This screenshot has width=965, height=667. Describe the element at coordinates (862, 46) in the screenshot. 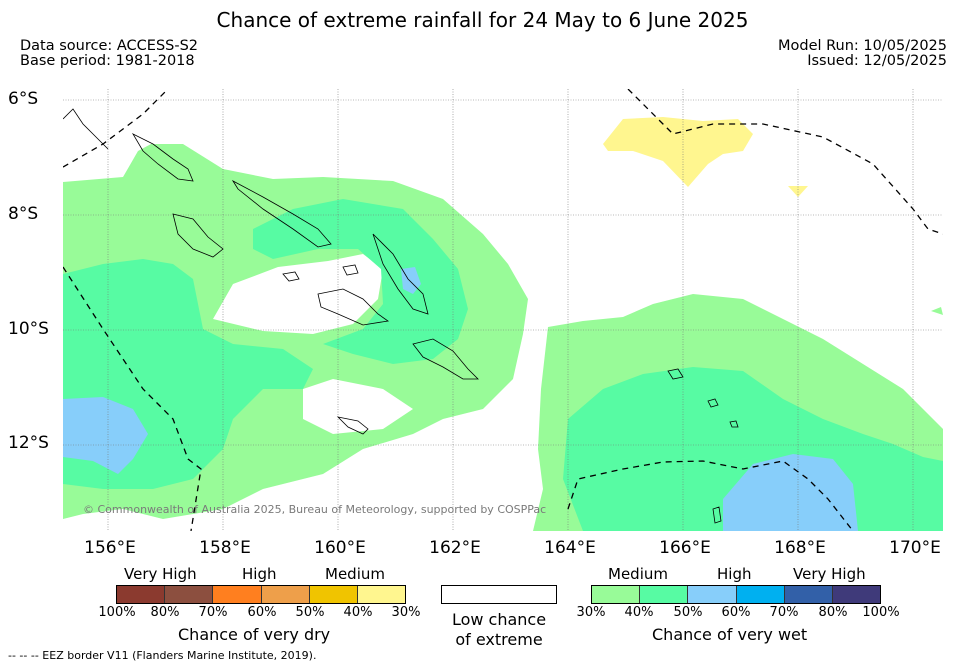

I see `model-run-text: Model Run: 10/05/2025` at that location.